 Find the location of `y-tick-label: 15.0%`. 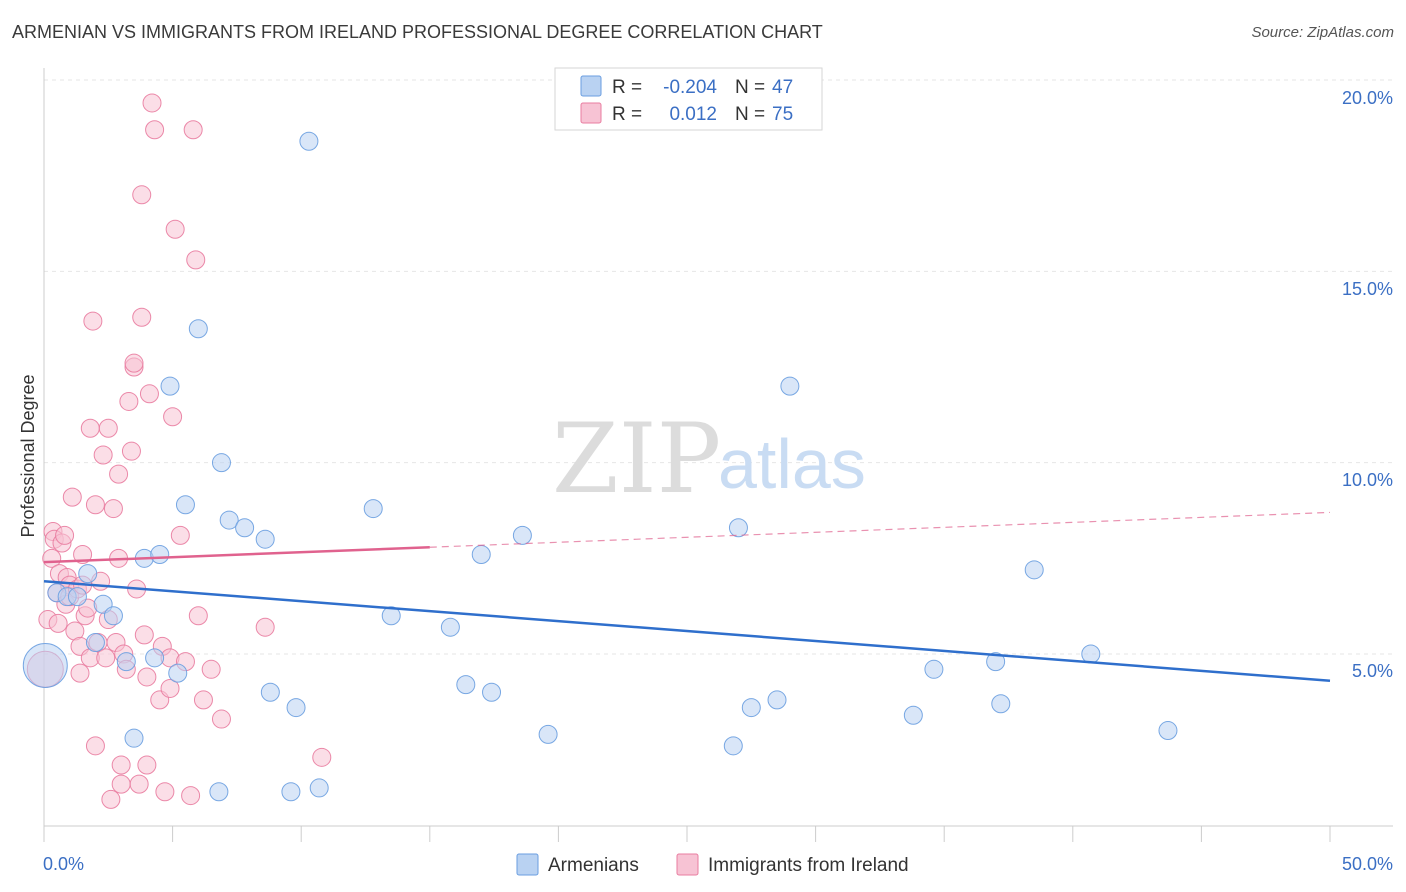

y-tick-label: 15.0% is located at coordinates (1367, 289).